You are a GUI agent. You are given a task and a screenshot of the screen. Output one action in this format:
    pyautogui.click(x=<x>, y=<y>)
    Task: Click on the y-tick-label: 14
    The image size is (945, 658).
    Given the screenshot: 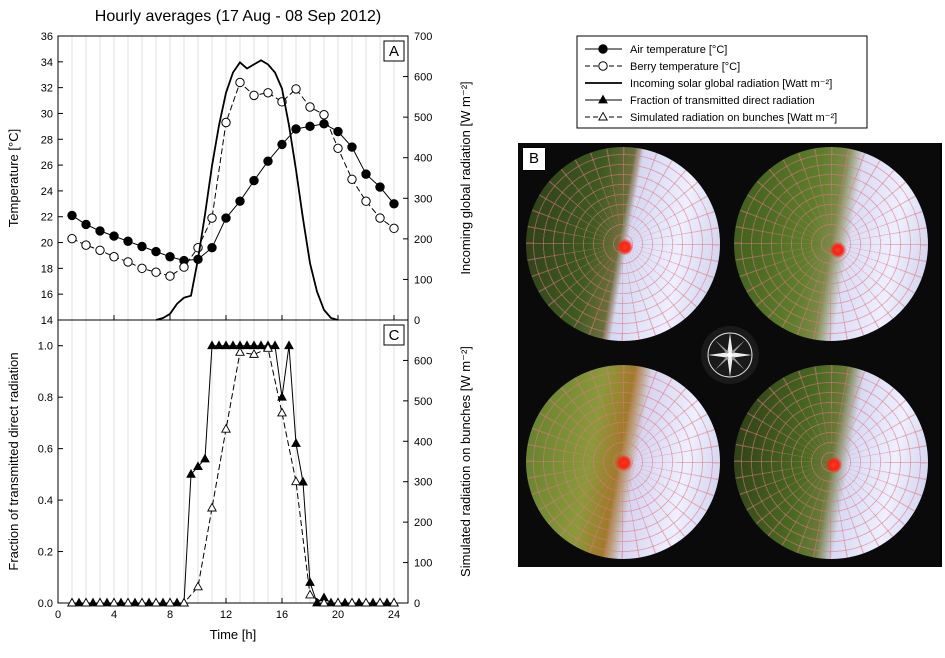 What is the action you would take?
    pyautogui.click(x=47, y=321)
    